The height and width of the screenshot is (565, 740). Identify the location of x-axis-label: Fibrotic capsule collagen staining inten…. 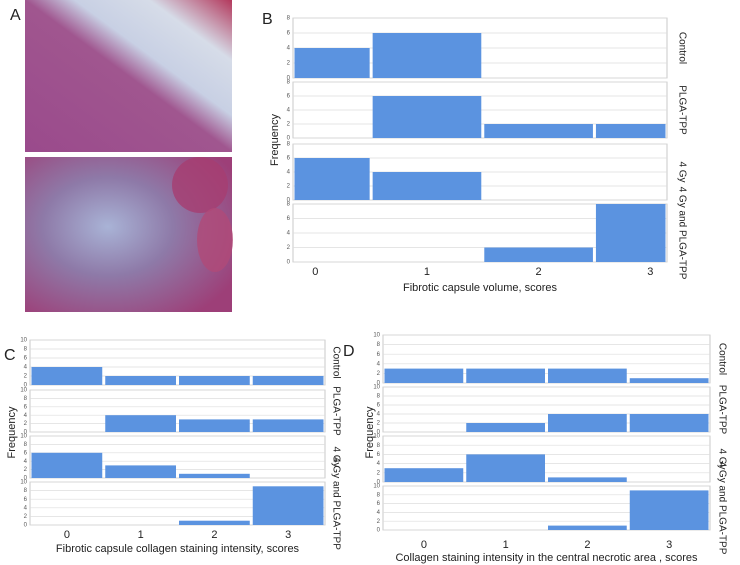
(178, 549).